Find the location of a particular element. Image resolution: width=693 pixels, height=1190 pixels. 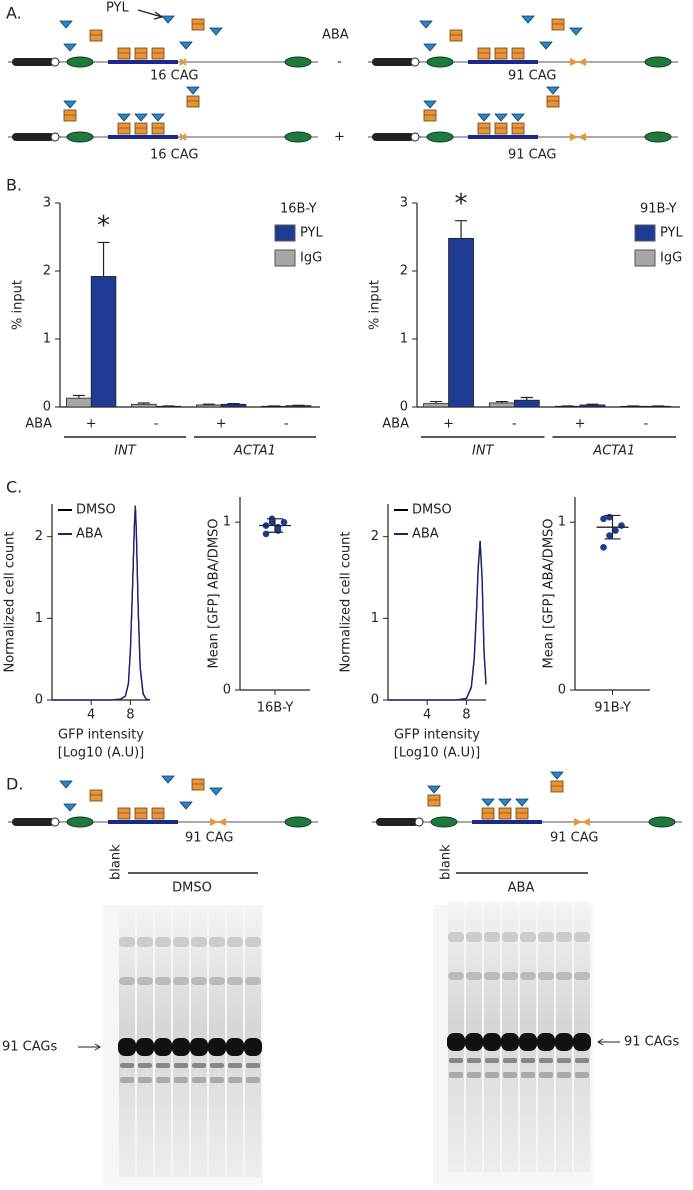

gel is located at coordinates (513, 1043).